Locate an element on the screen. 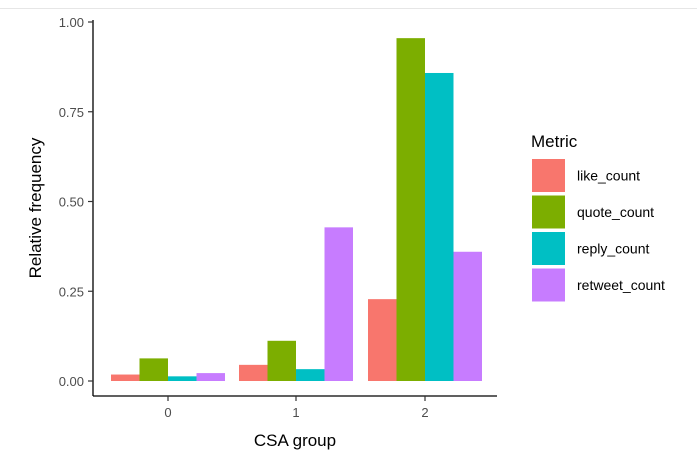 The height and width of the screenshot is (454, 697). legend-label-reply_count: reply_count is located at coordinates (613, 249).